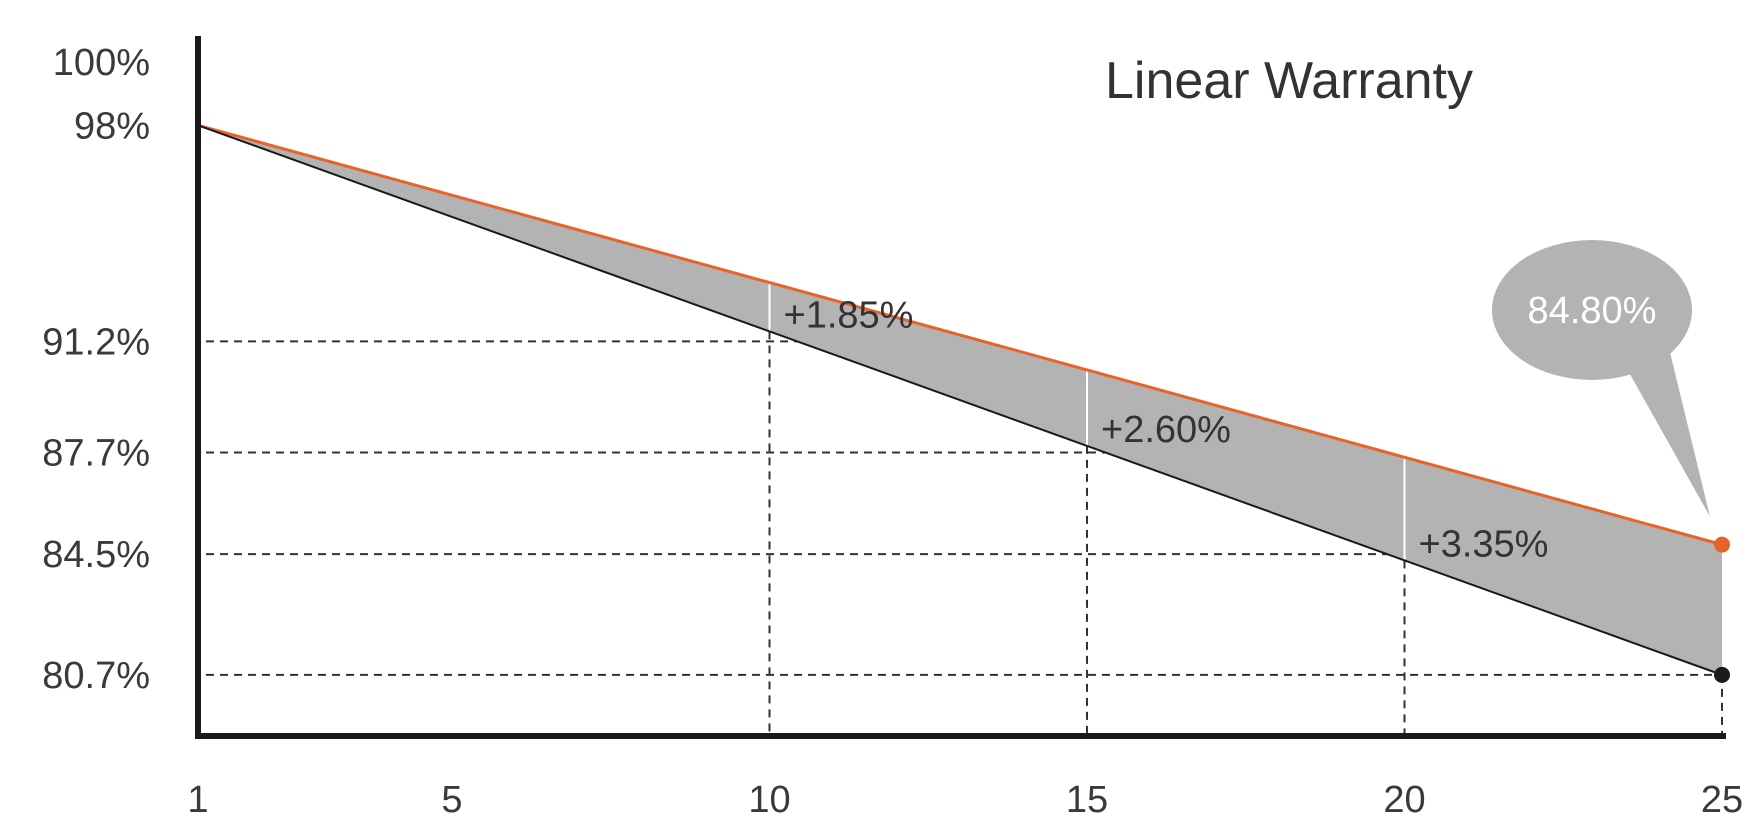 This screenshot has width=1749, height=820. Describe the element at coordinates (96, 555) in the screenshot. I see `y-tick-label-4: 84.5%` at that location.